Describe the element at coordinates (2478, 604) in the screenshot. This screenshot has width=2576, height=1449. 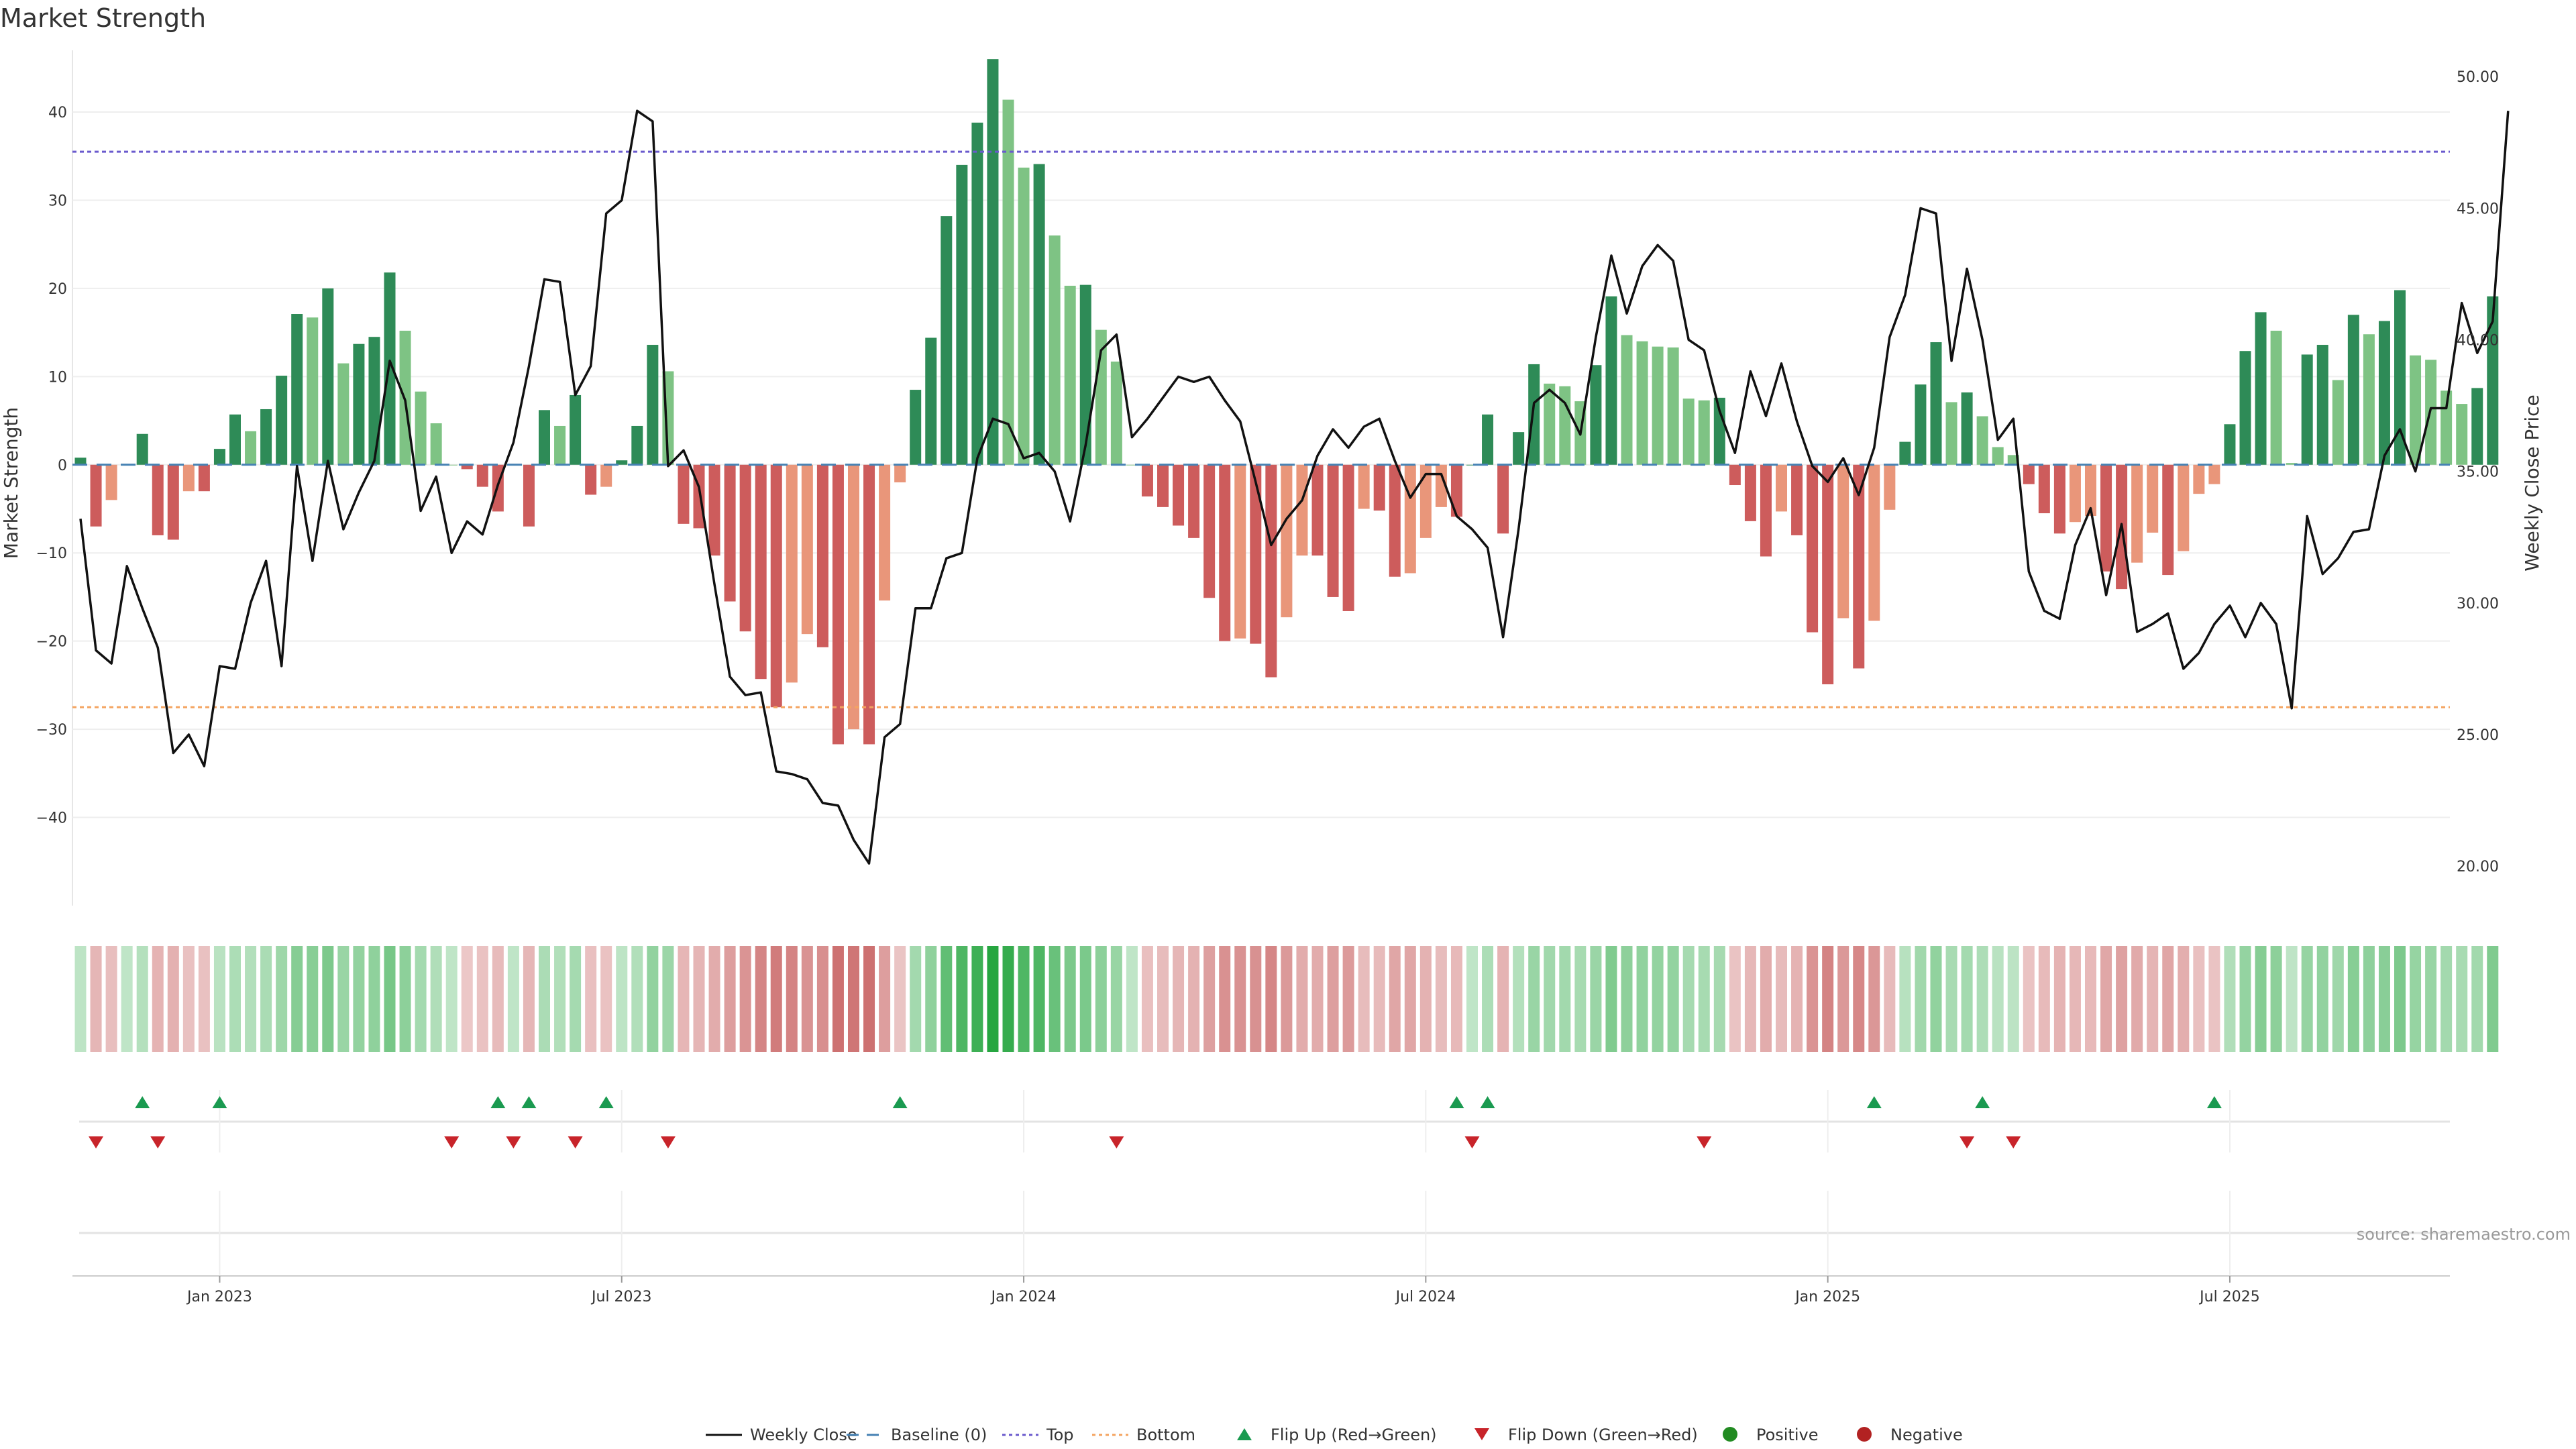
I see `right-tick-label: 30.00` at that location.